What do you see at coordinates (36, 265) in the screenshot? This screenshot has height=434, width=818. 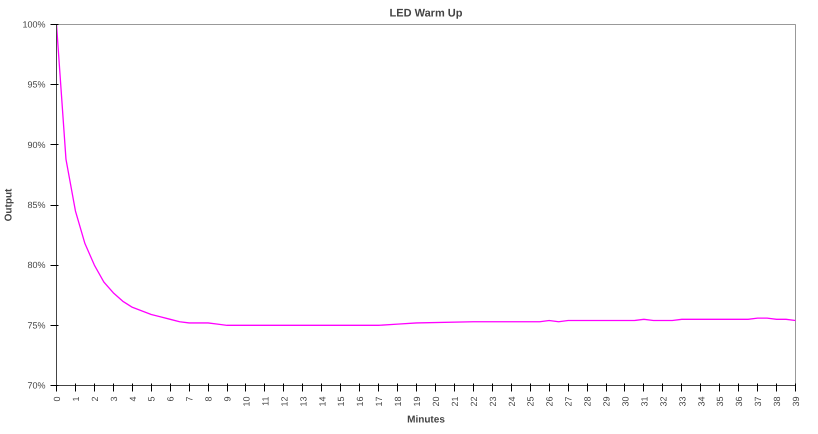 I see `y-tick-label: 80%` at bounding box center [36, 265].